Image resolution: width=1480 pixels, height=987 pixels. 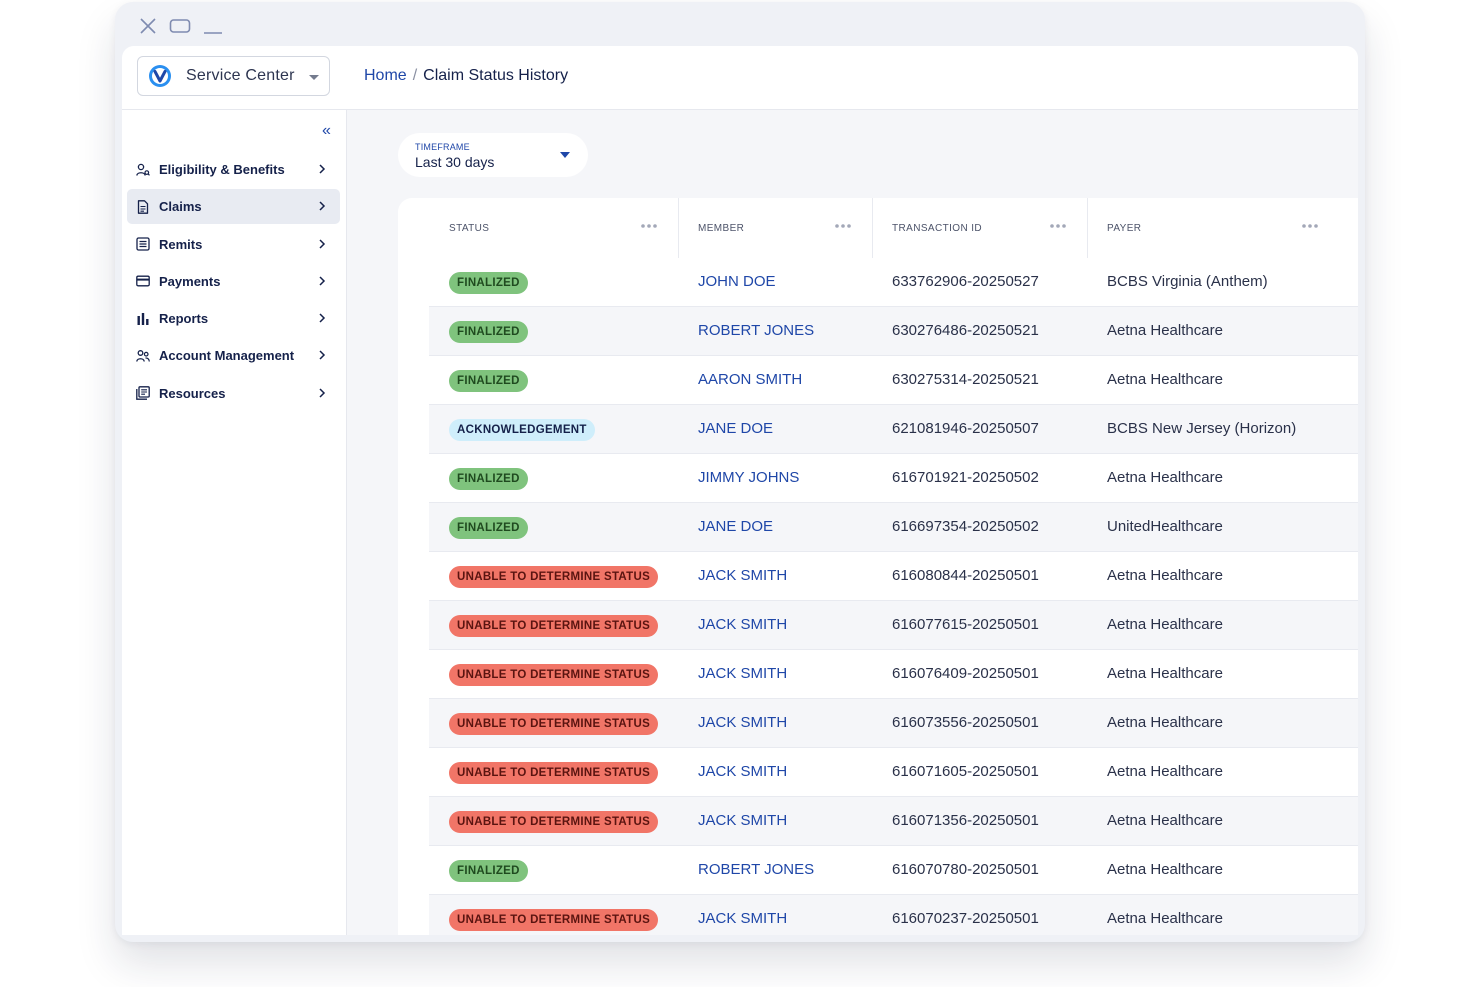 I want to click on maximize-window-icon, so click(x=180, y=26).